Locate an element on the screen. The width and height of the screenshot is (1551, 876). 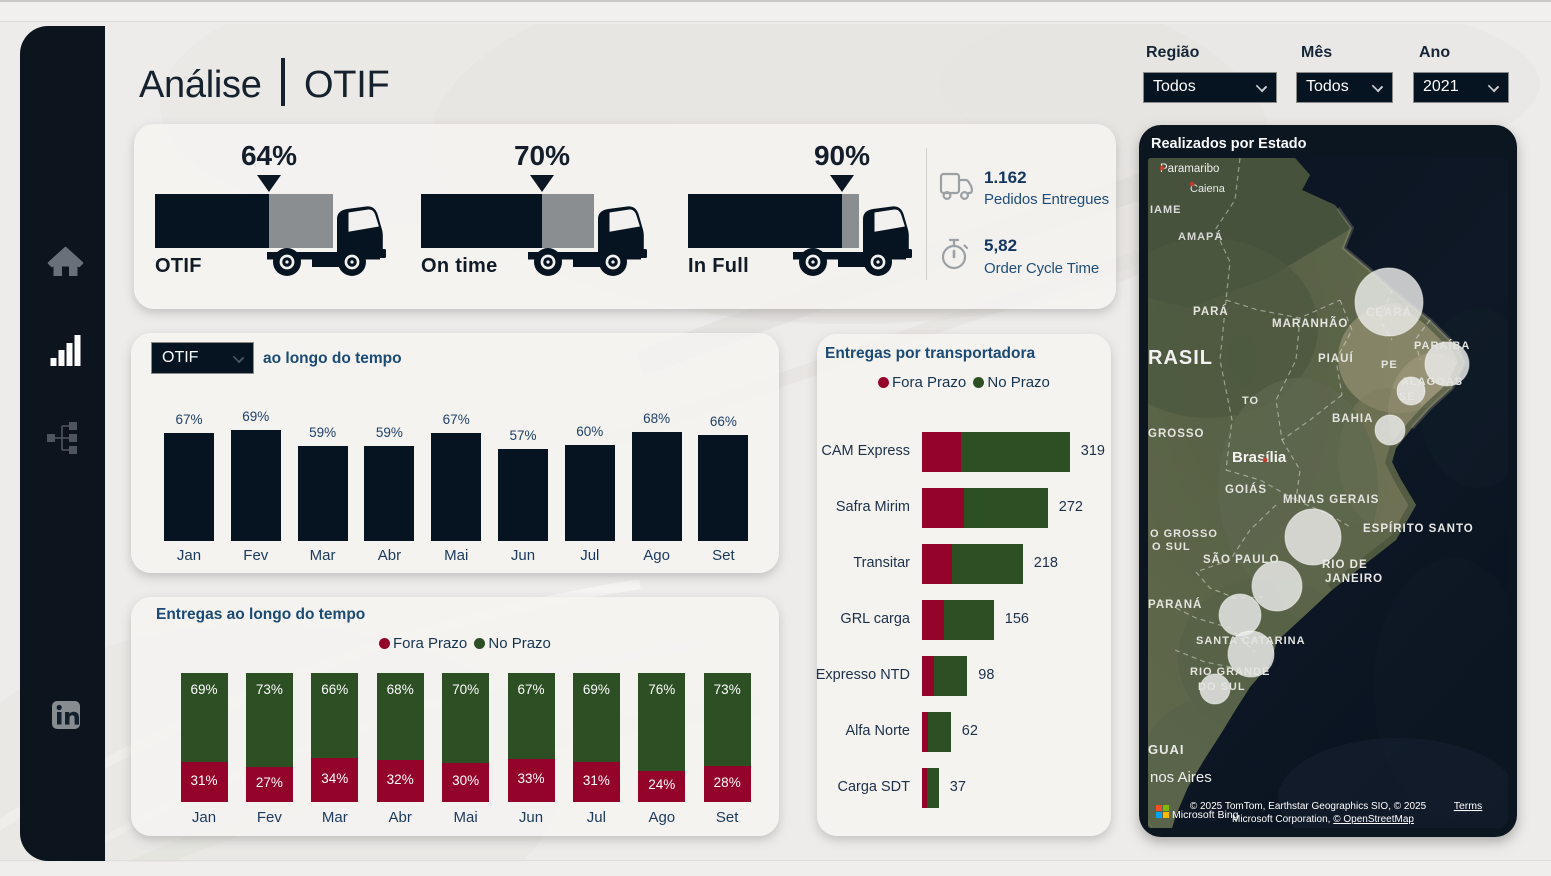
svg-text: PARAÍBA is located at coordinates (1442, 345).